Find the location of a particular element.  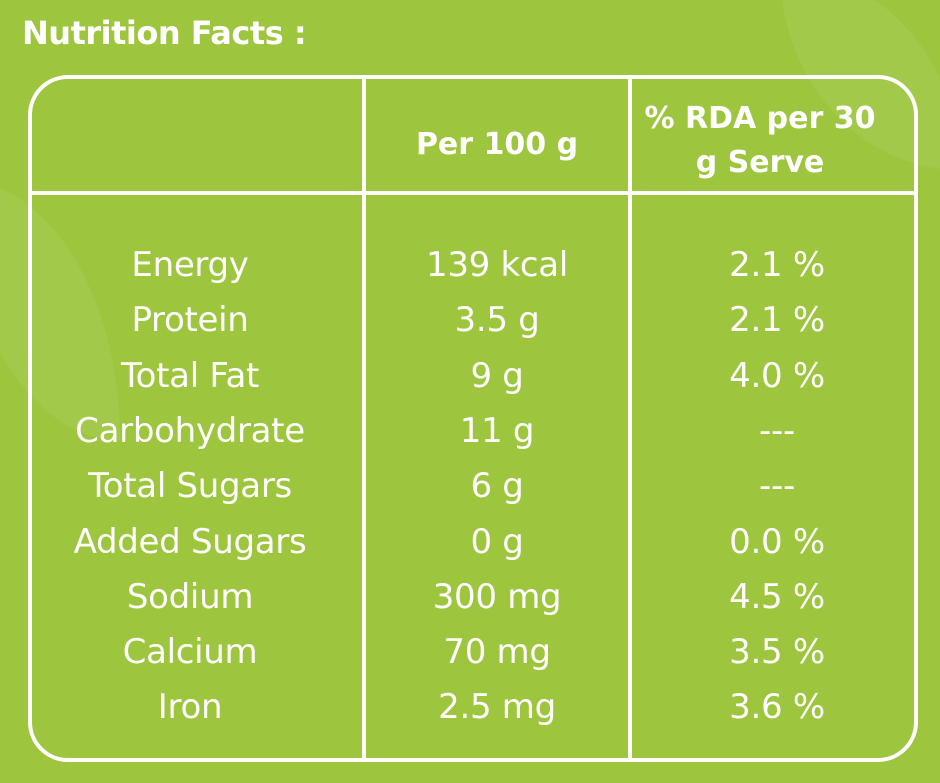

nutrient-value: 139 kcal is located at coordinates (497, 265).